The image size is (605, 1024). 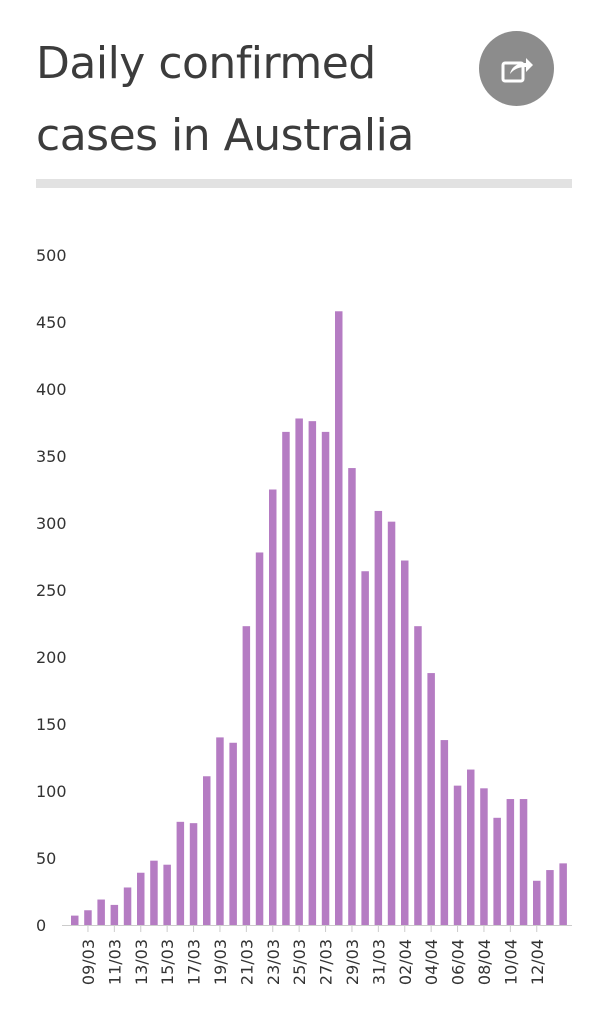 I want to click on x-tick-label: 09/03, so click(x=88, y=962).